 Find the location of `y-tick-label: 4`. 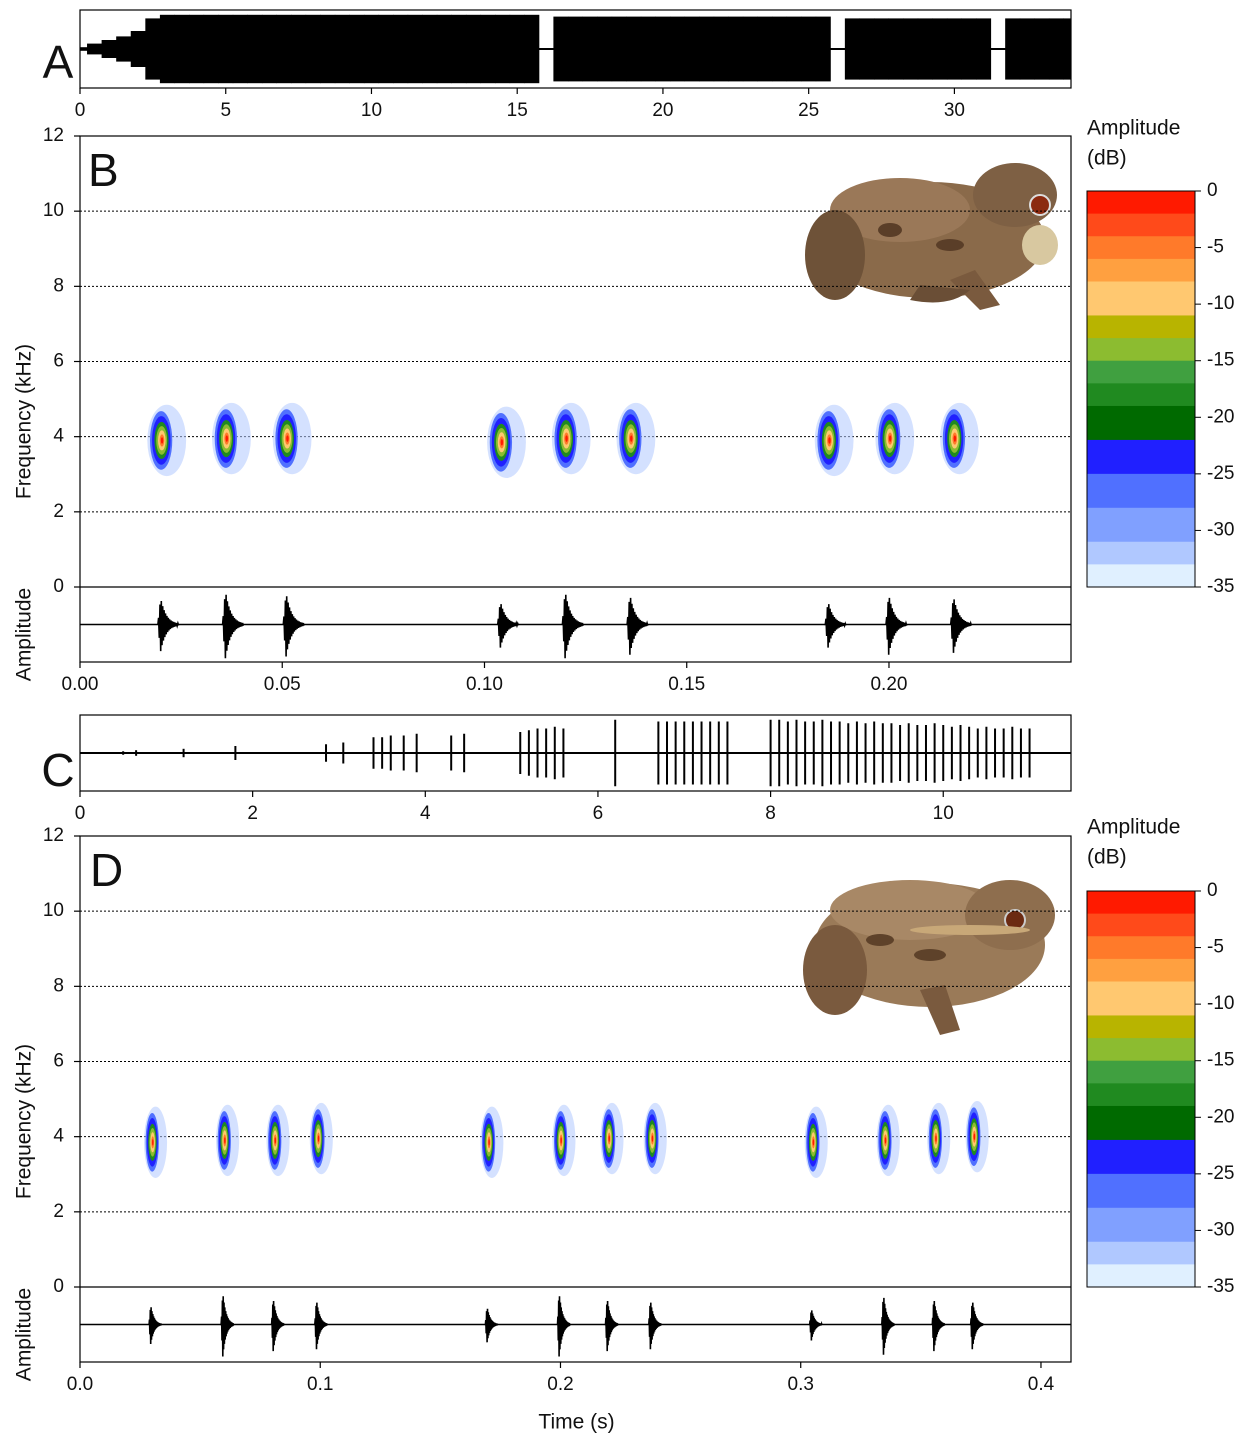

y-tick-label: 4 is located at coordinates (58, 1136).